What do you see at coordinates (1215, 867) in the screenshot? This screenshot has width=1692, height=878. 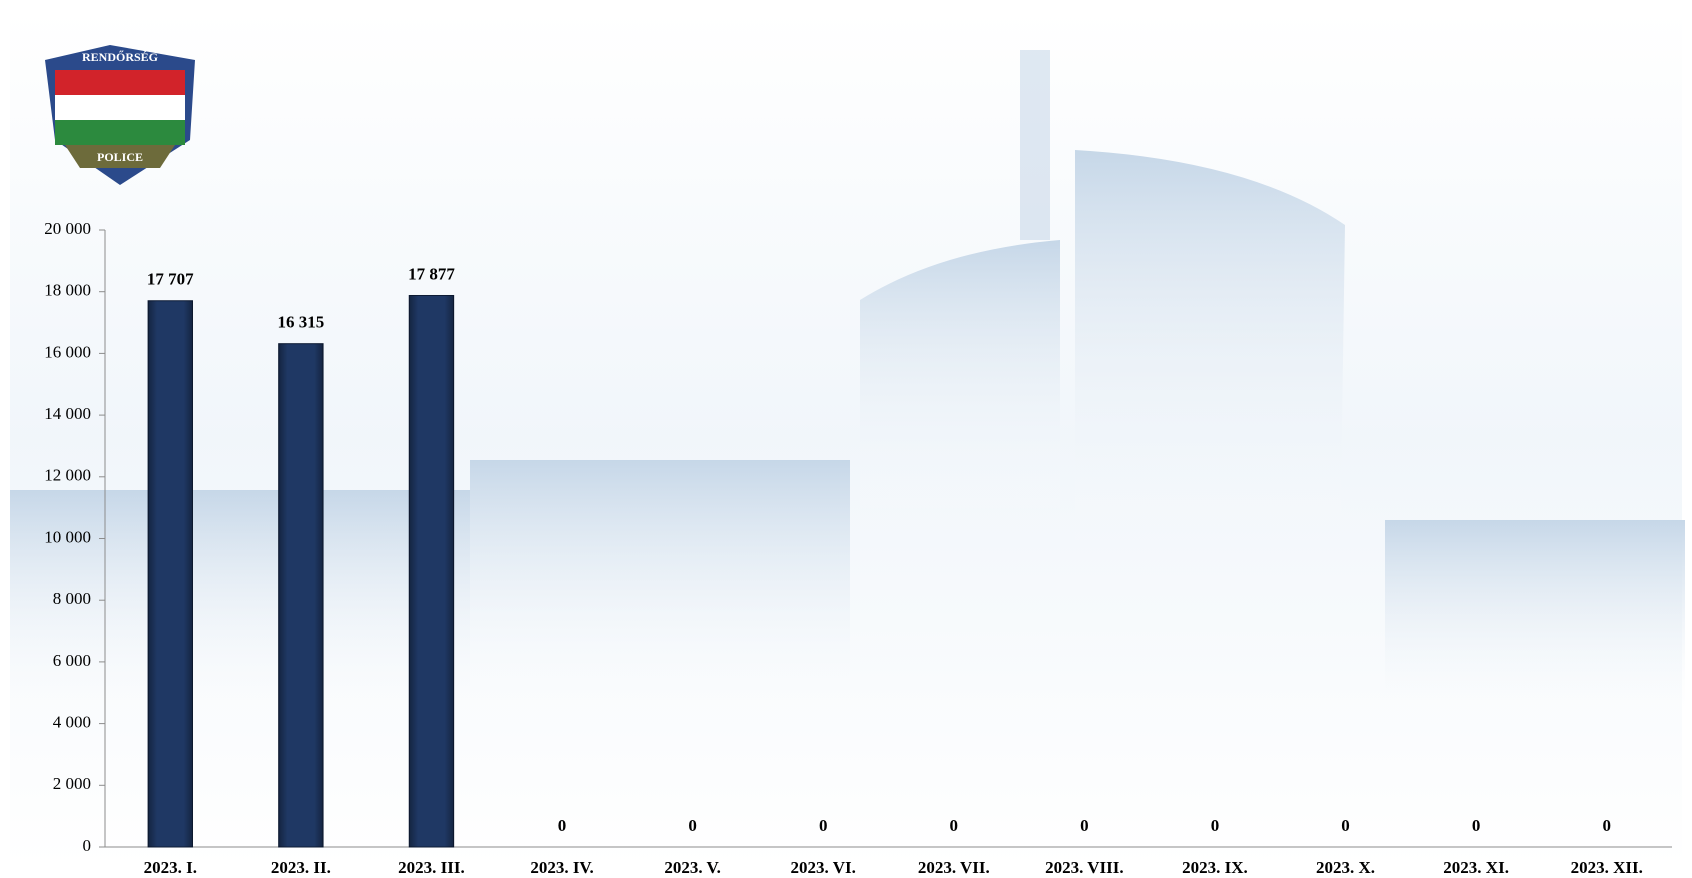 I see `x-tick-label: 2023. IX.` at bounding box center [1215, 867].